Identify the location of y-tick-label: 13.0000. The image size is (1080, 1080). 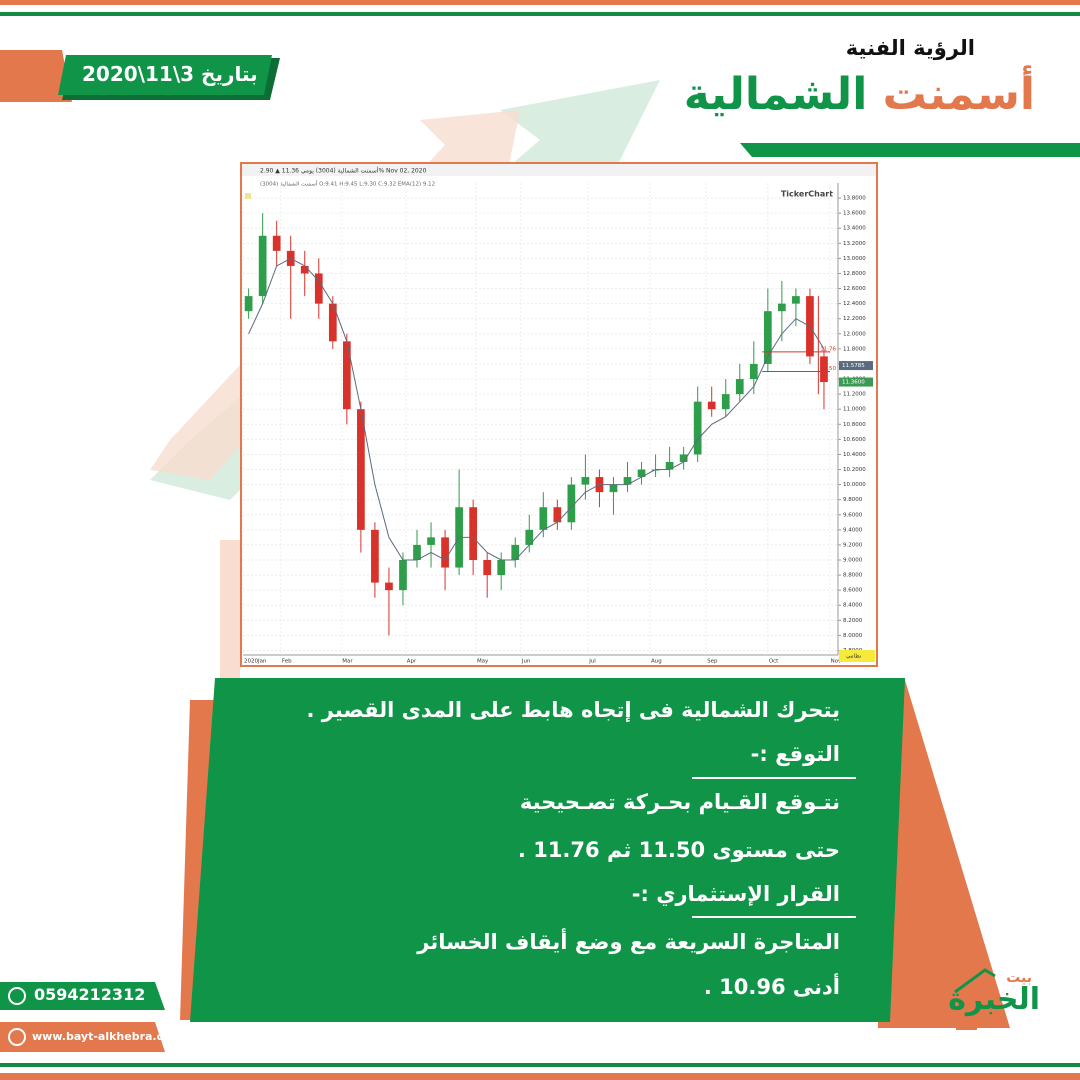
(854, 259).